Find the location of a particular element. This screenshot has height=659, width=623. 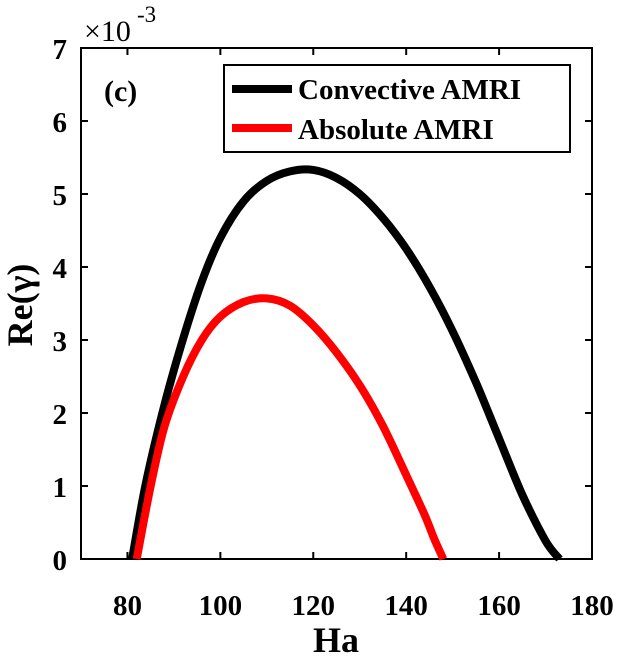

x-tick-label: 160 is located at coordinates (499, 606).